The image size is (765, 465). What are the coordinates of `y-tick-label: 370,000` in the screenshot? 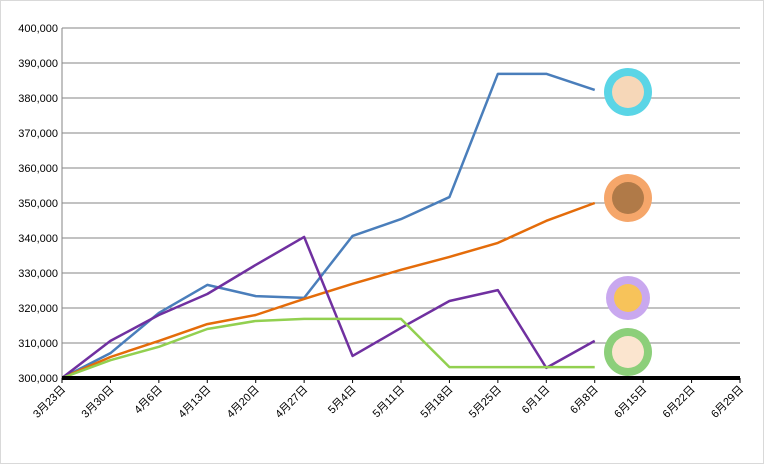 It's located at (38, 134).